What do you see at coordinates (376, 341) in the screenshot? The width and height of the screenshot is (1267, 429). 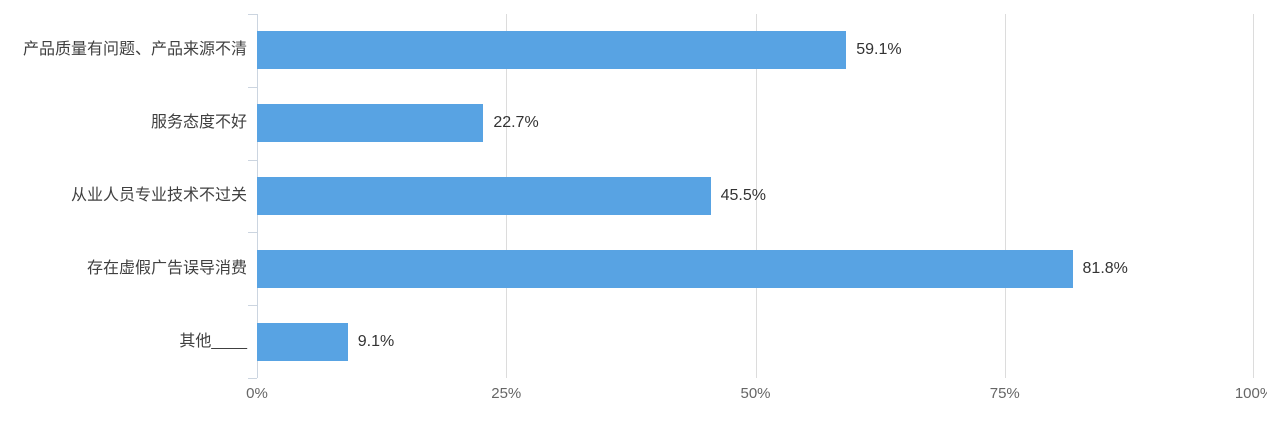 I see `bar-value-label: 9.1%` at bounding box center [376, 341].